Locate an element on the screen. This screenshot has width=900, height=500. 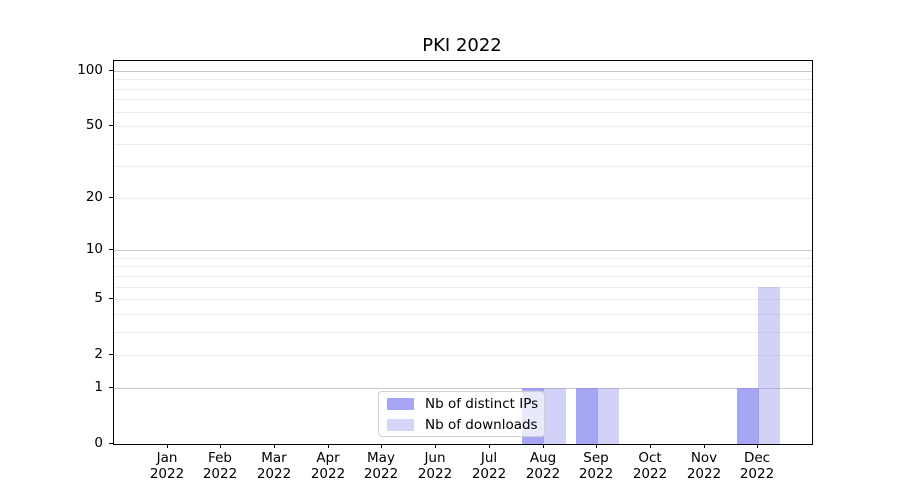
y-tick-label: 20 is located at coordinates (94, 197).